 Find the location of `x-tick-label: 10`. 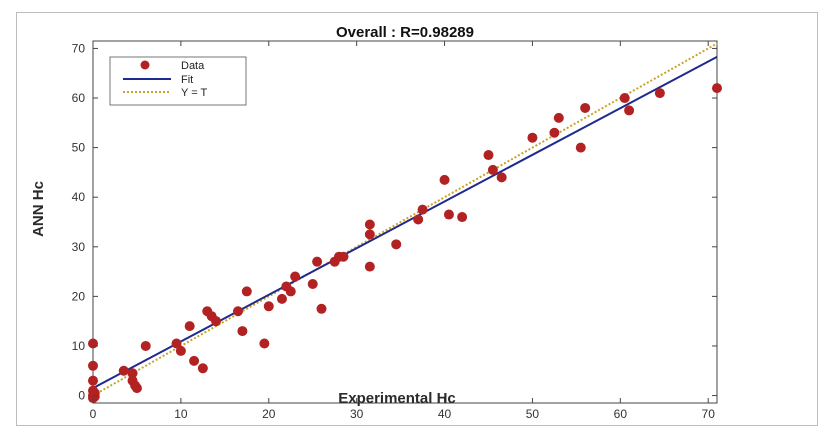

x-tick-label: 10 is located at coordinates (181, 414).